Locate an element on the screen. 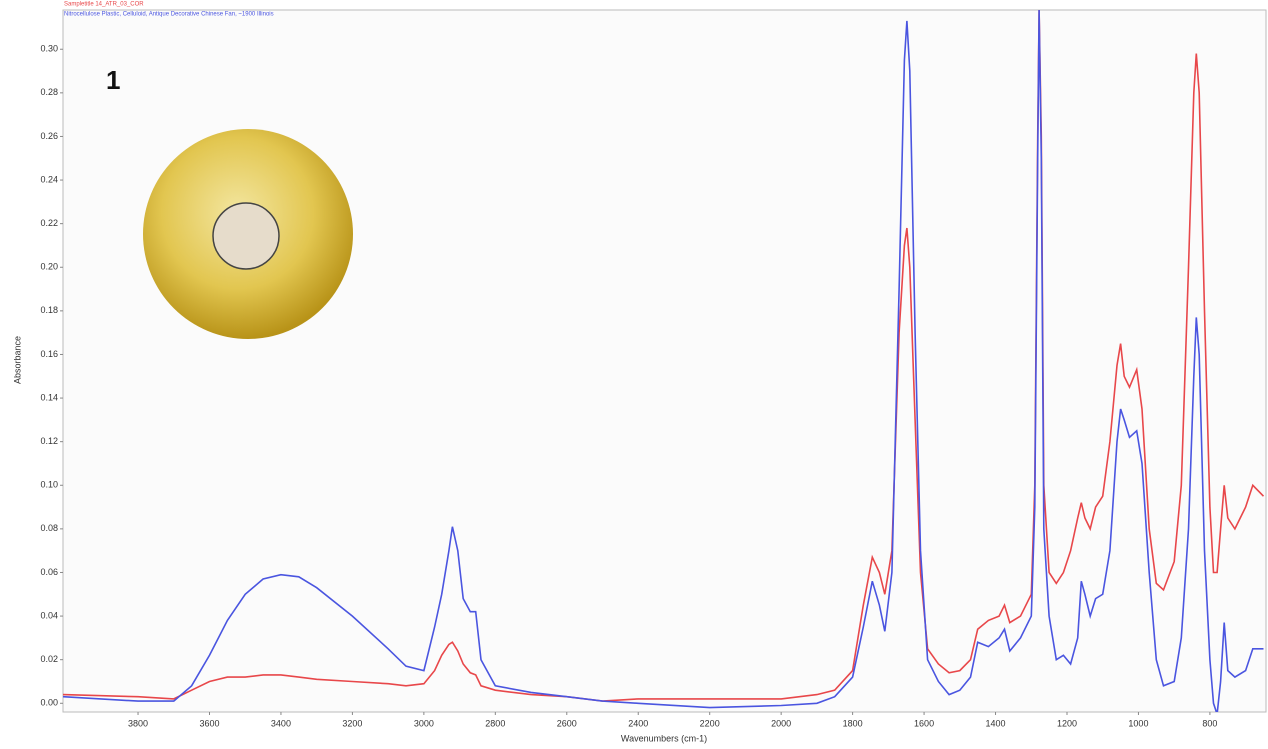  y-axis-label: Absorbance is located at coordinates (17, 360).